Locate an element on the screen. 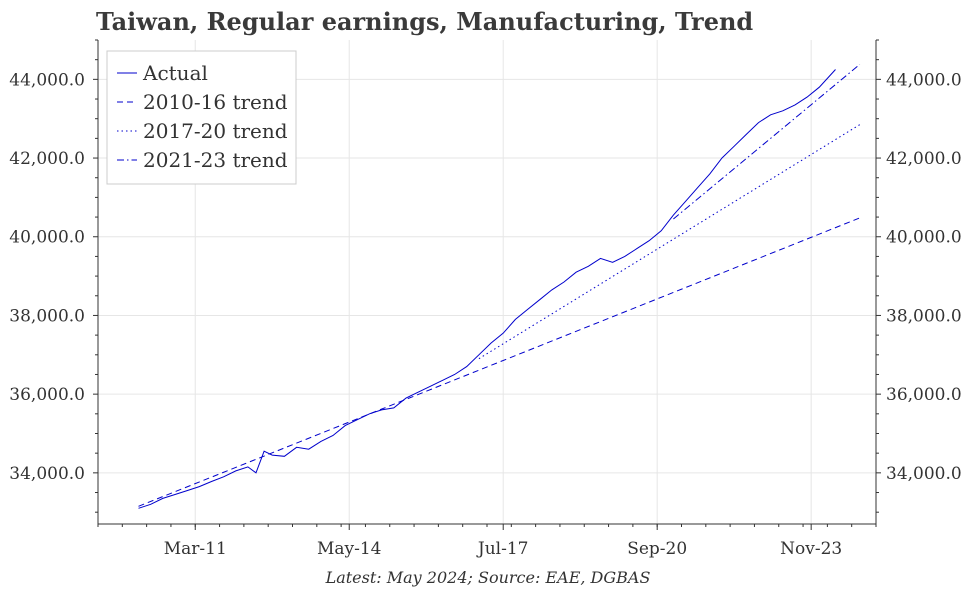 The image size is (972, 589). y-tick-label-left: 38,000.0 is located at coordinates (47, 316).